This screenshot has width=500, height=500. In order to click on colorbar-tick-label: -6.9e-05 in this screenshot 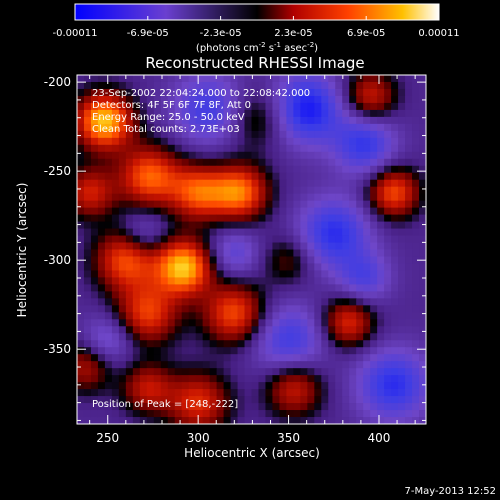, I will do `click(148, 33)`.